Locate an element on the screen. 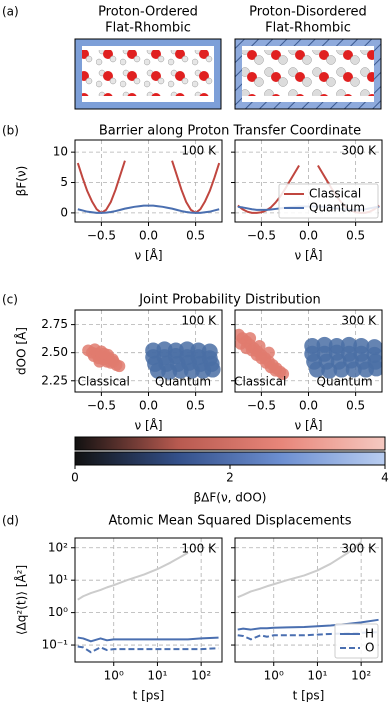  panel-label: (d) is located at coordinates (10, 521).